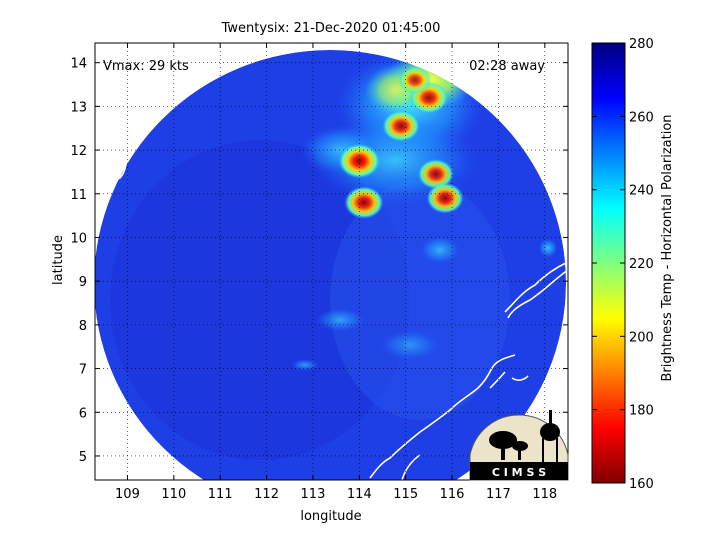 The image size is (720, 540). Describe the element at coordinates (641, 44) in the screenshot. I see `colorbar-tick-label: 280` at that location.